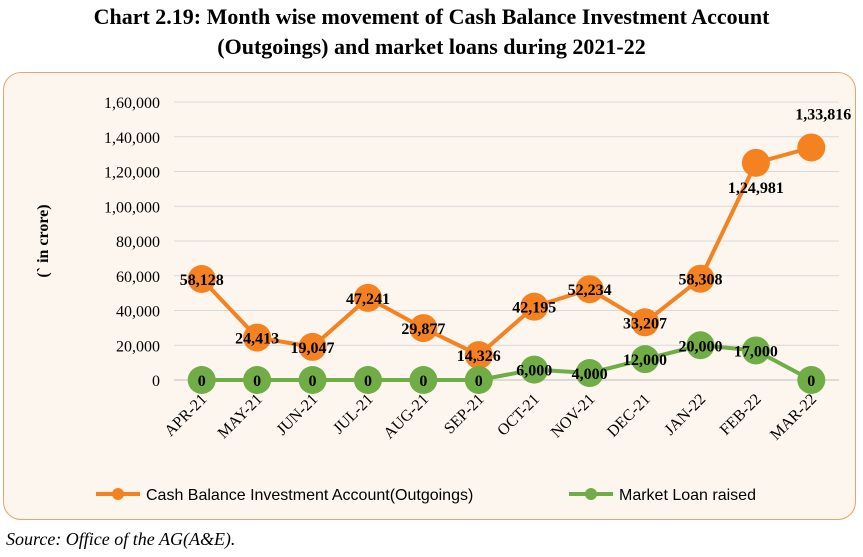 This screenshot has height=557, width=863. I want to click on data-label: 6,000, so click(534, 371).